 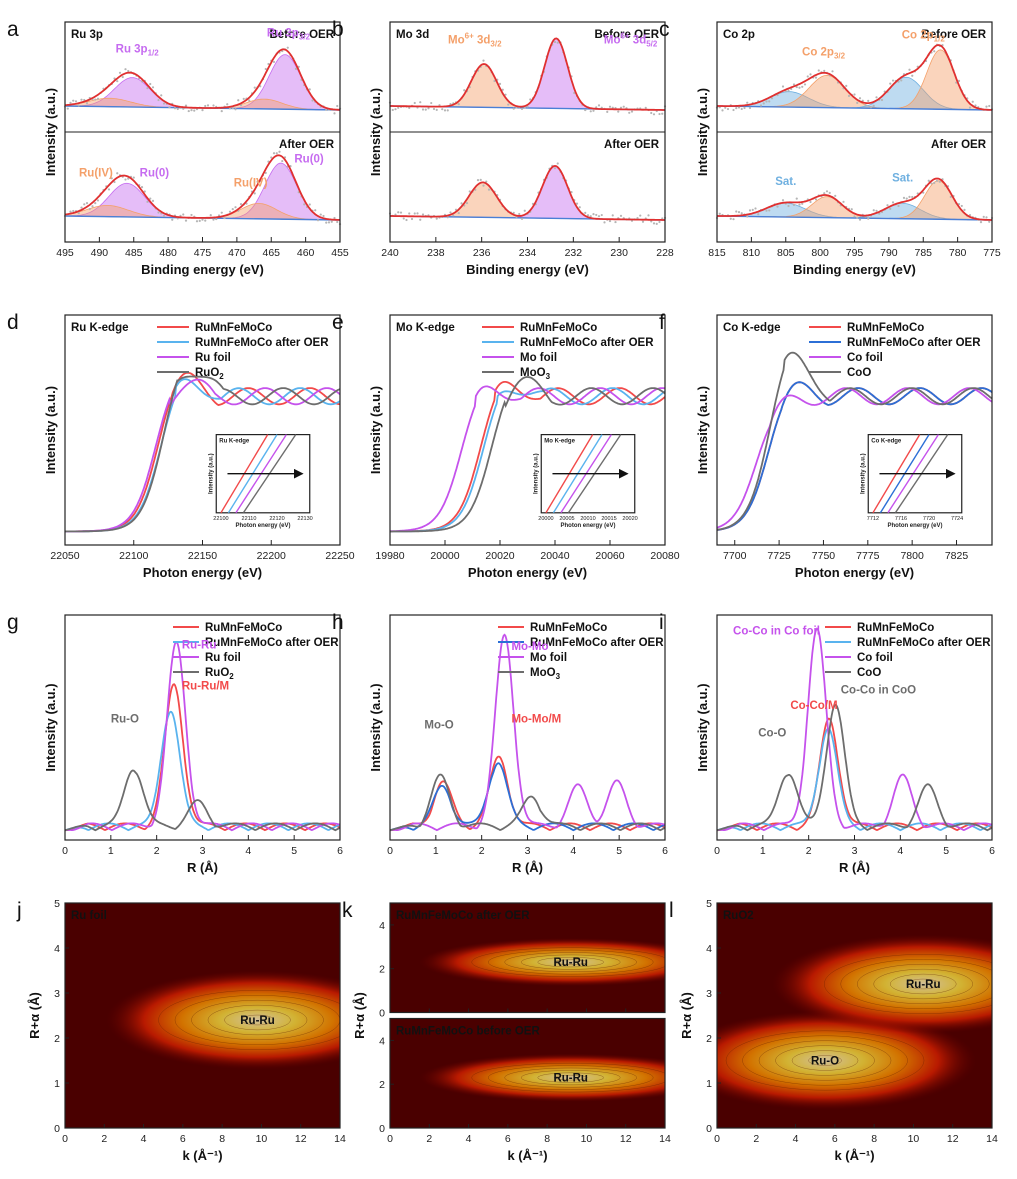 What do you see at coordinates (527, 74) in the screenshot?
I see `envelope-fit-line` at bounding box center [527, 74].